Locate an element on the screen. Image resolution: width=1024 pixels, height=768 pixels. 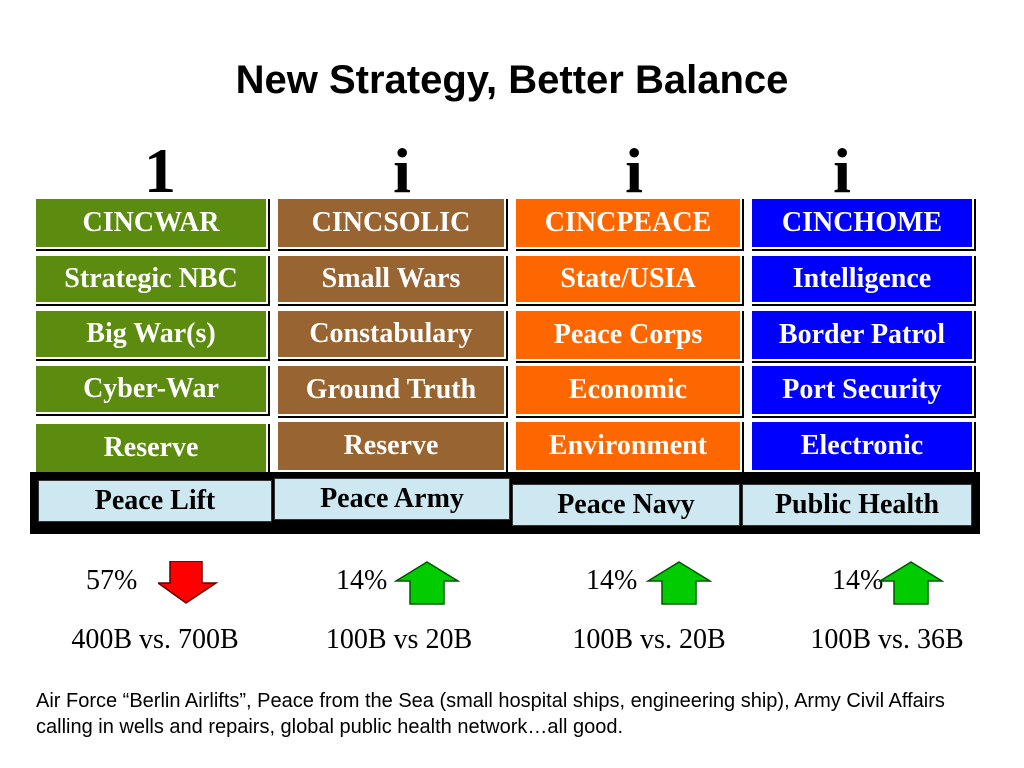
peace-strip-cell-3: Peace Navy is located at coordinates (626, 505).